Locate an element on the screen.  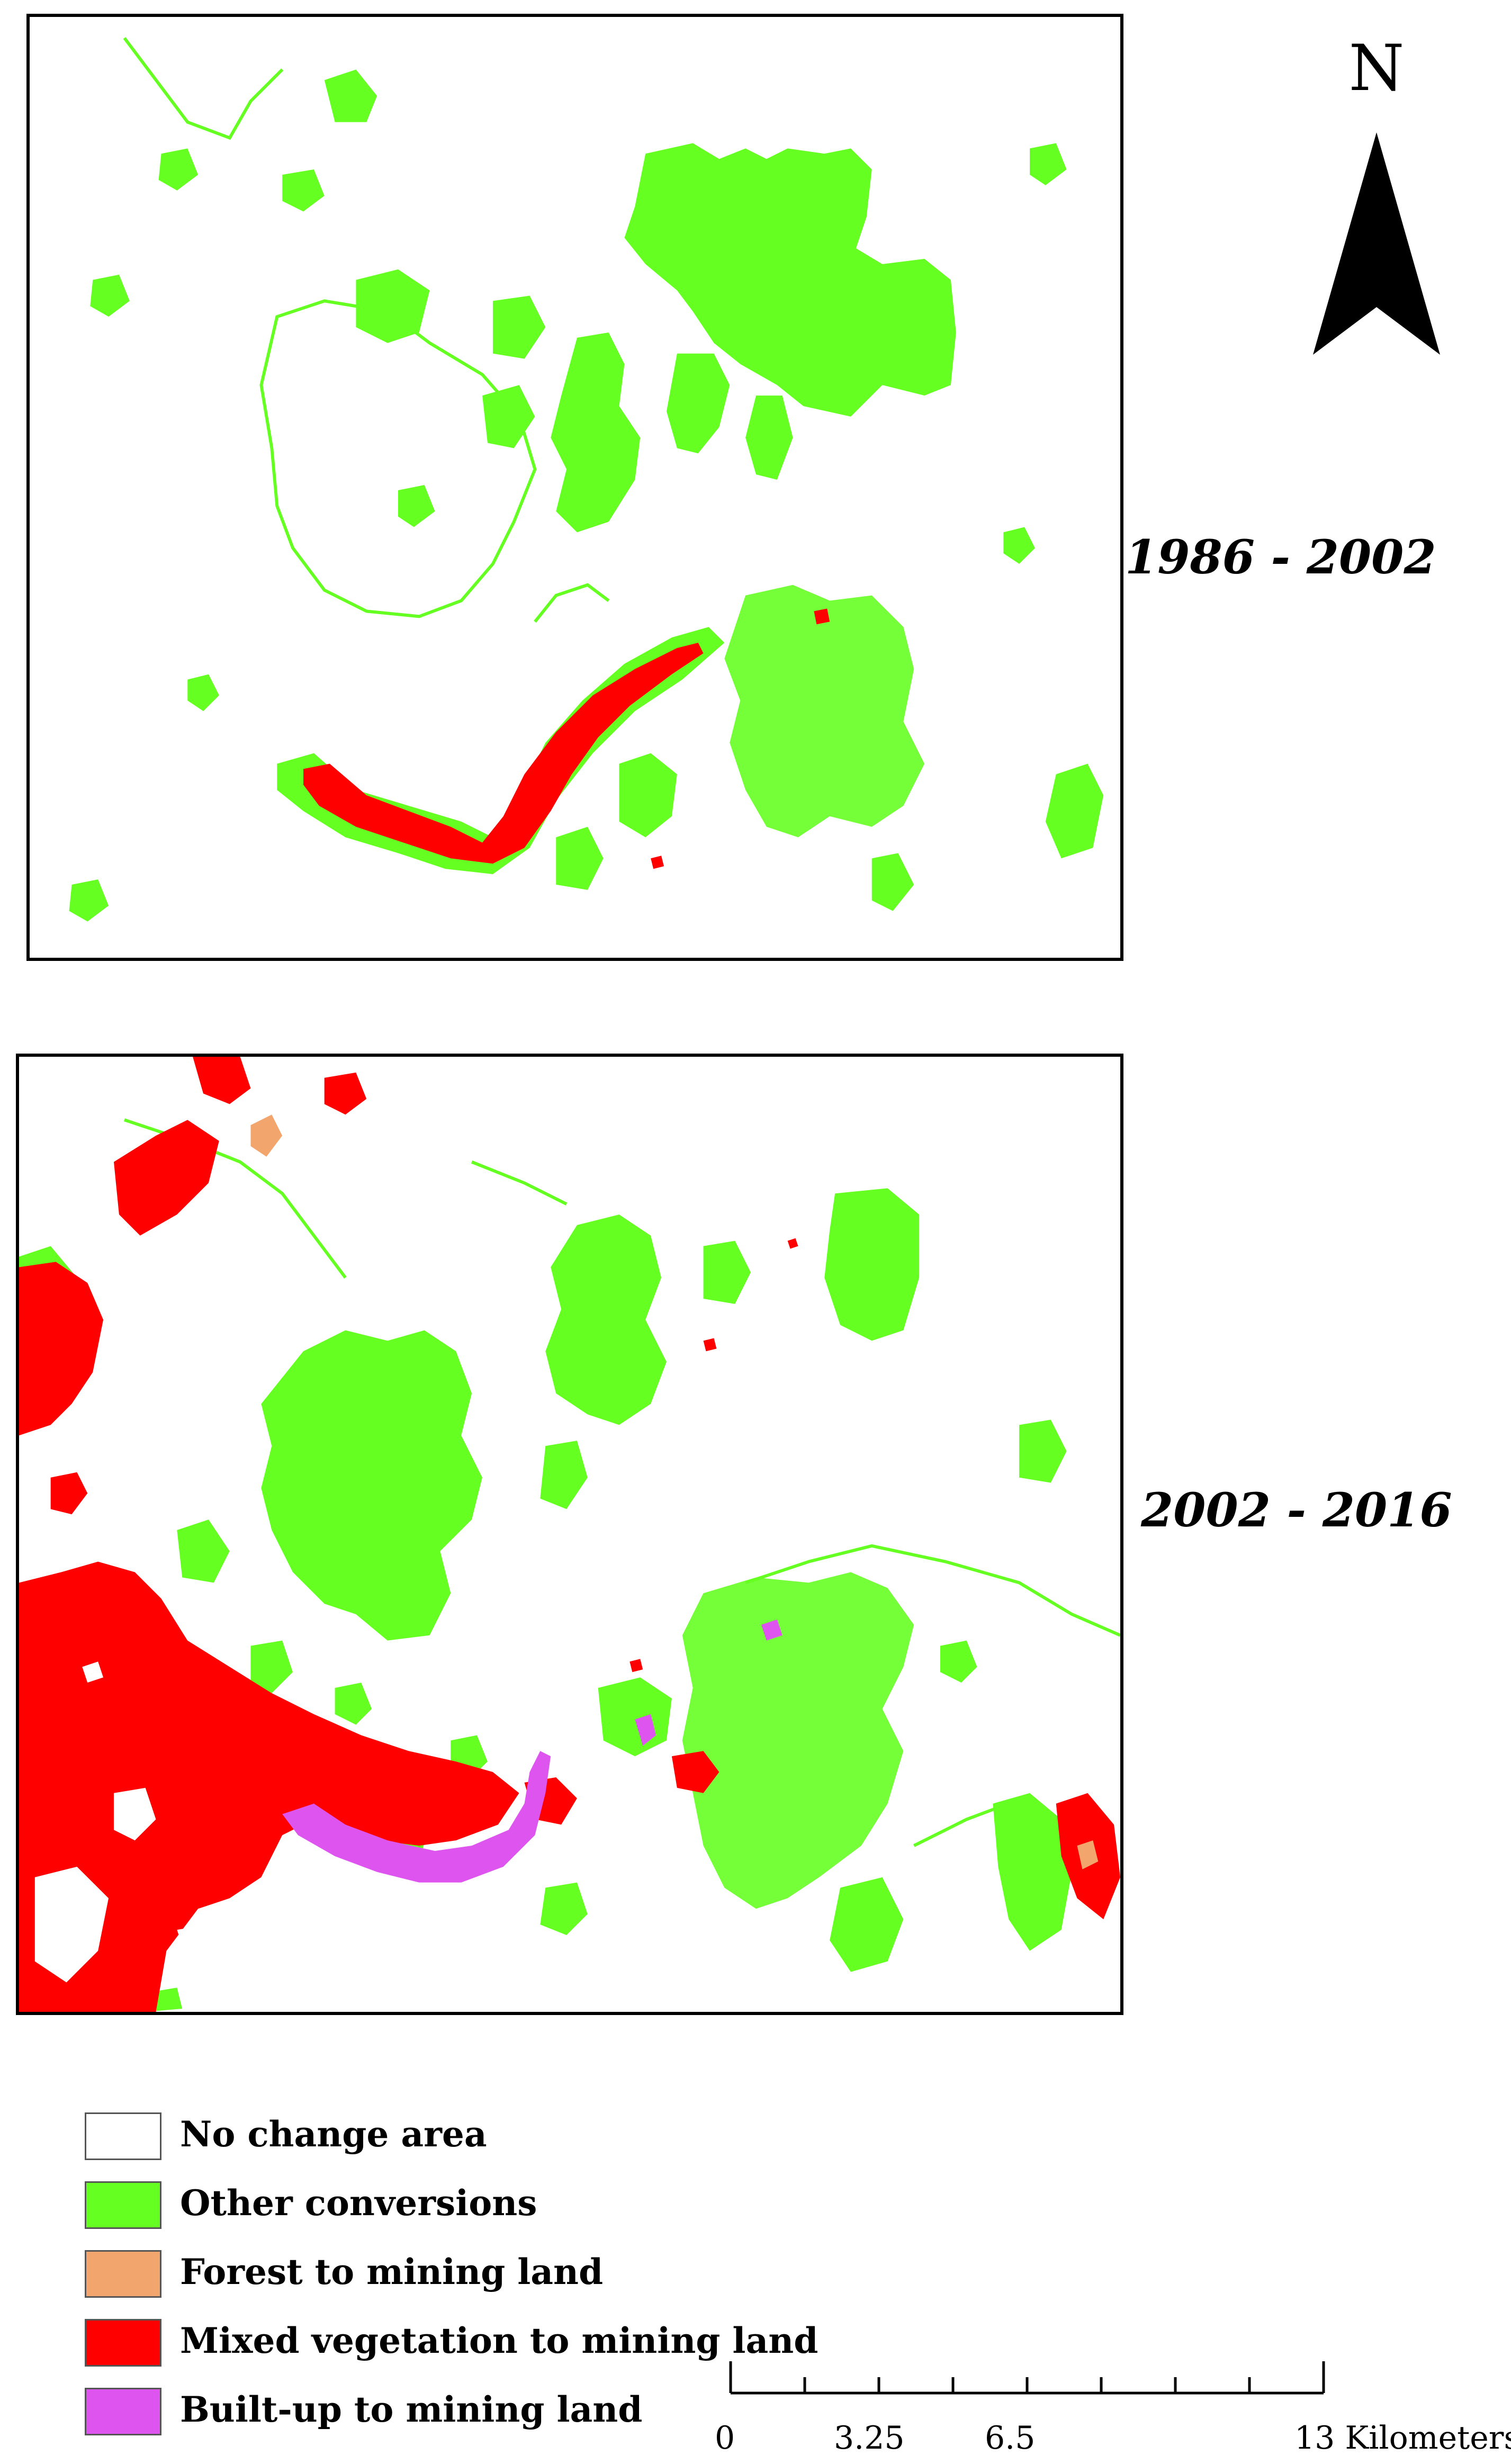
legend-item-forest-to-mining: Forest to mining land is located at coordinates (429, 2279).